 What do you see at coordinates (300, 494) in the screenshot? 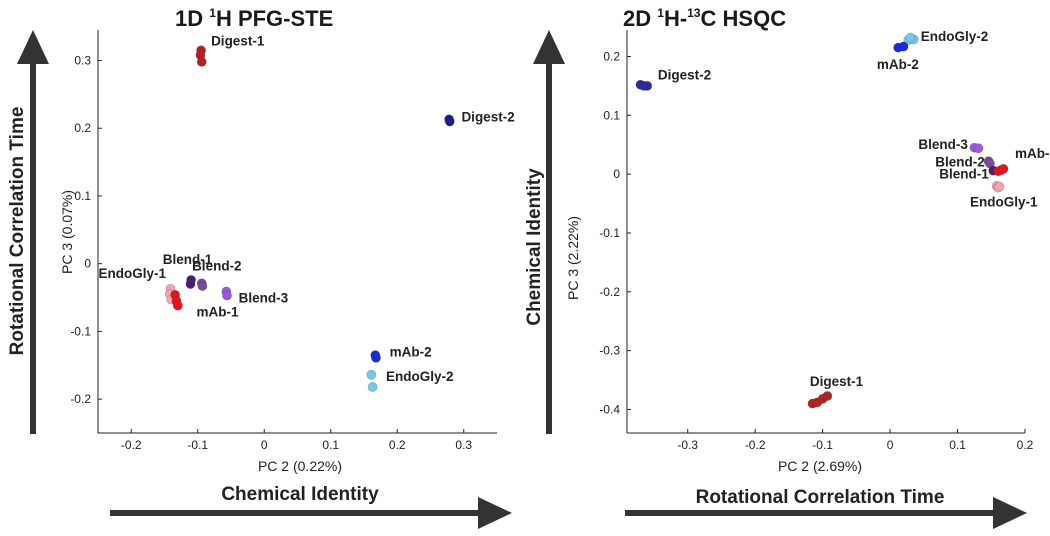
I see `left-x-arrow-label: Chemical Identity` at bounding box center [300, 494].